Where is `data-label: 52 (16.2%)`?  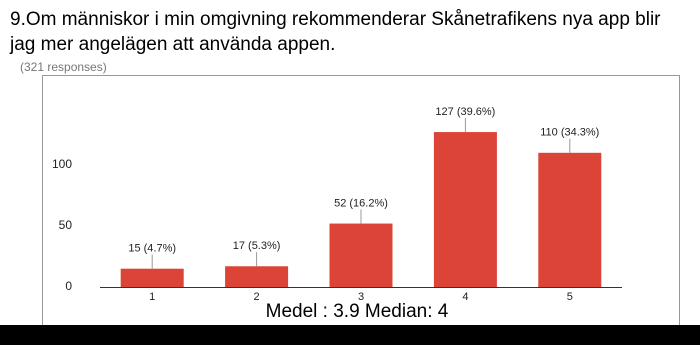
data-label: 52 (16.2%) is located at coordinates (361, 203).